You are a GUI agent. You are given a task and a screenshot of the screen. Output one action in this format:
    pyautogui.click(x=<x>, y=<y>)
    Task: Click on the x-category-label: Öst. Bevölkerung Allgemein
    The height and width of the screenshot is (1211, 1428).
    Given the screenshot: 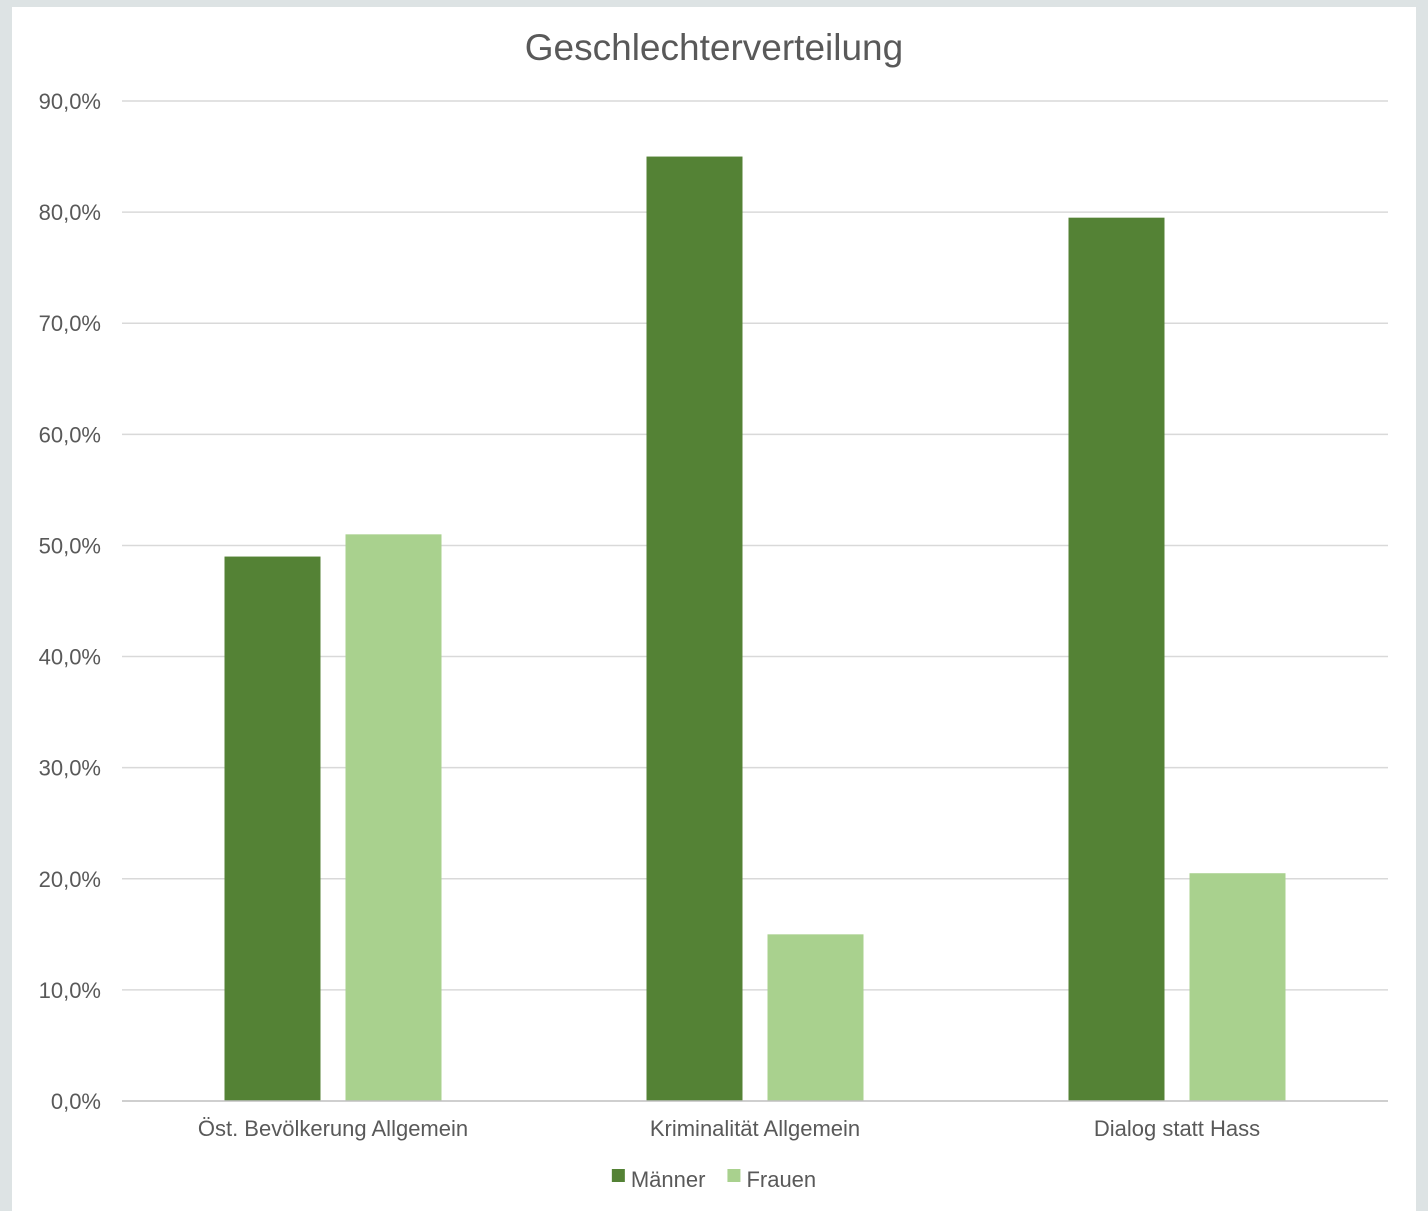 What is the action you would take?
    pyautogui.click(x=333, y=1128)
    